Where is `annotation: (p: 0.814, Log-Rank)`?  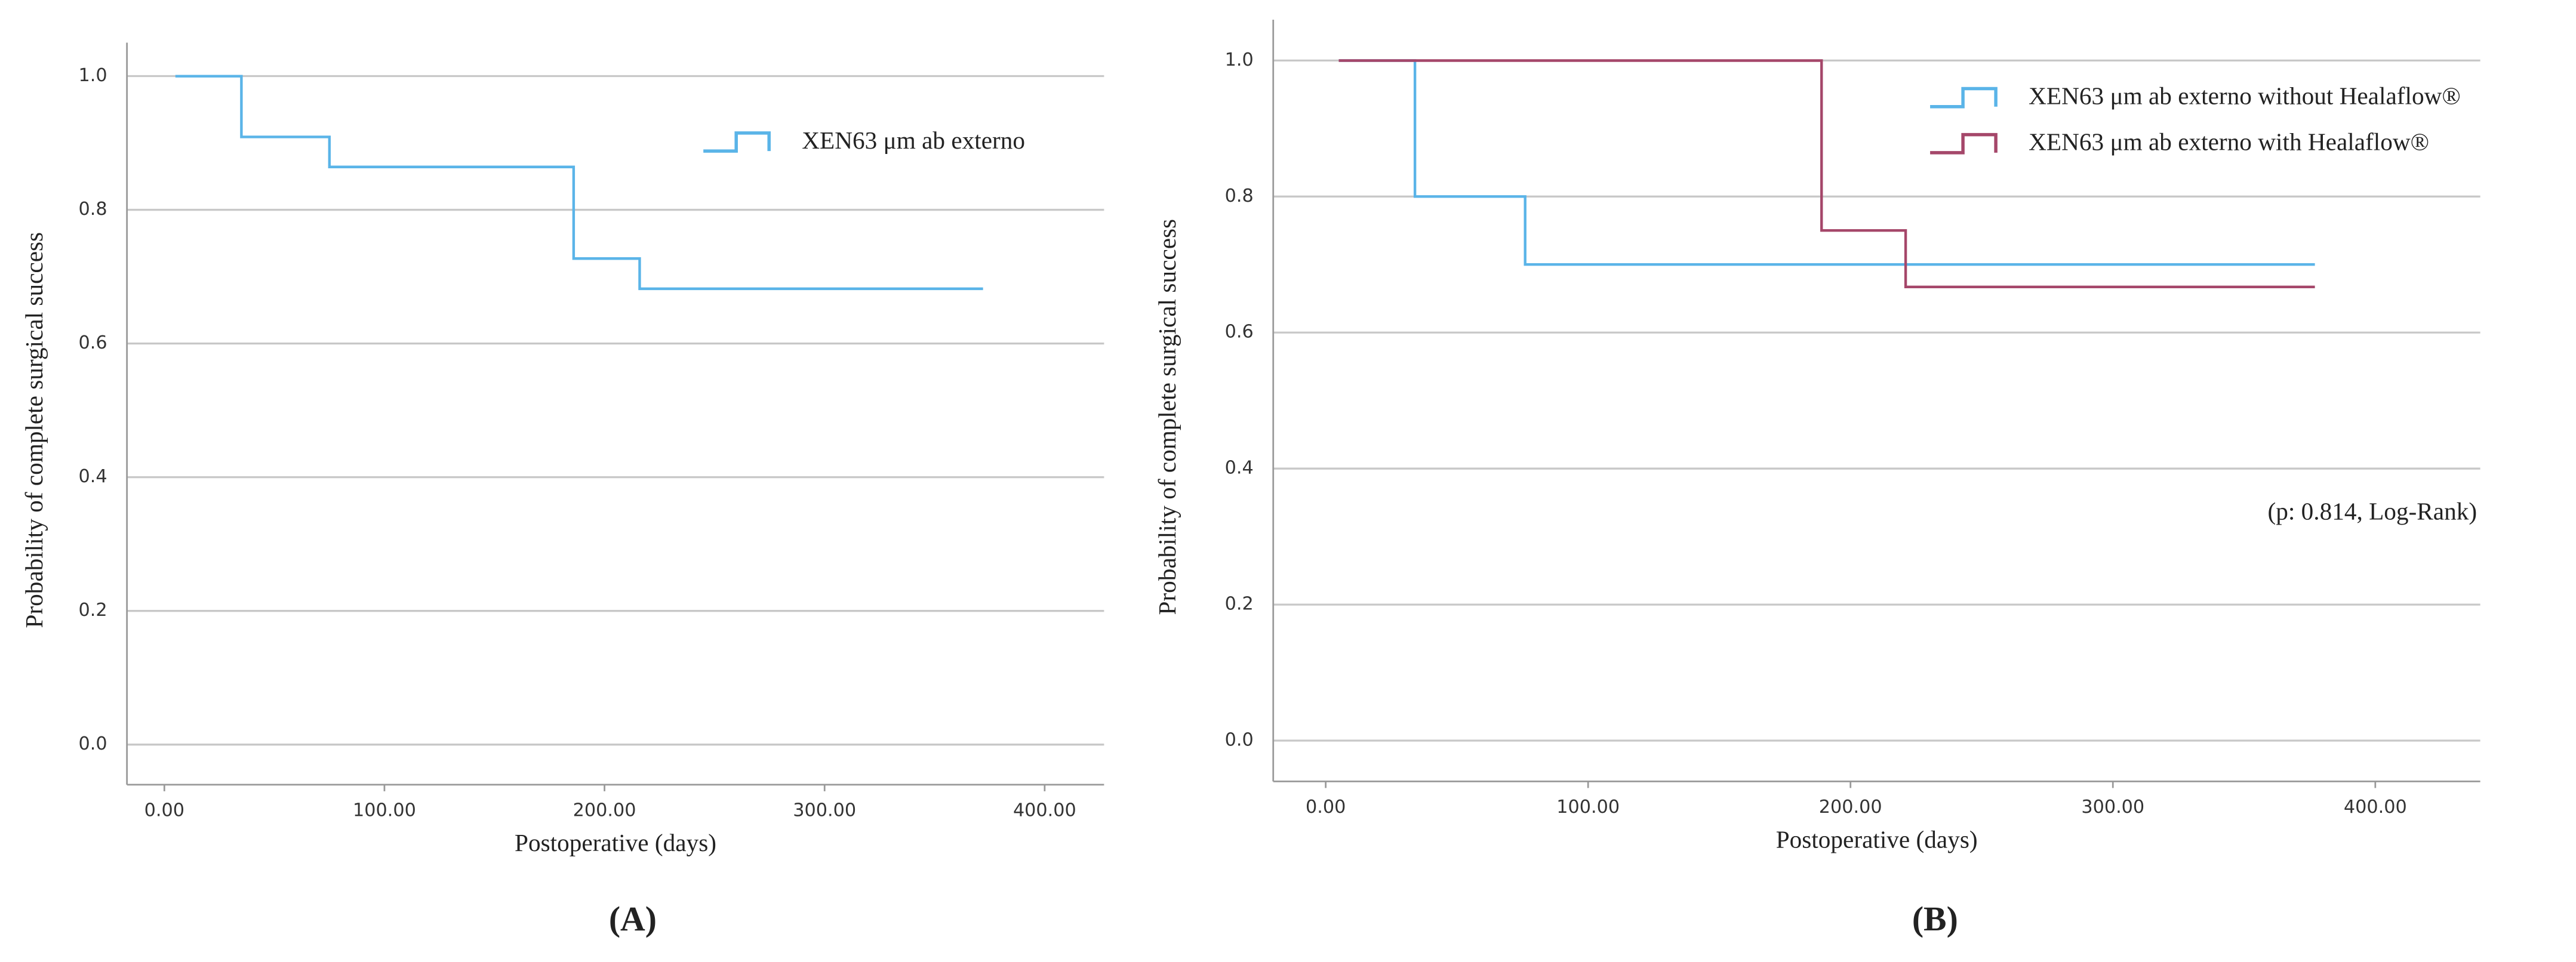 annotation: (p: 0.814, Log-Rank) is located at coordinates (2372, 511).